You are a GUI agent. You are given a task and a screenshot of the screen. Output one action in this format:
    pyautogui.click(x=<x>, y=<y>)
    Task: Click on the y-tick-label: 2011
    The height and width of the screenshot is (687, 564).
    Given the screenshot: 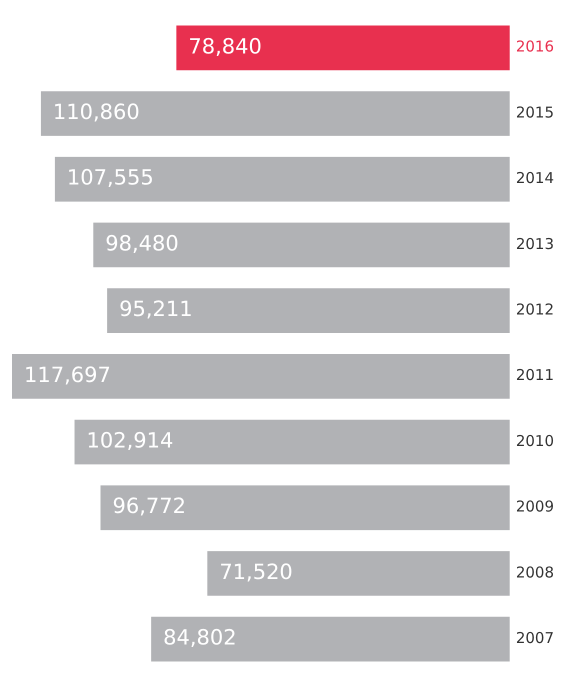 What is the action you would take?
    pyautogui.click(x=535, y=375)
    